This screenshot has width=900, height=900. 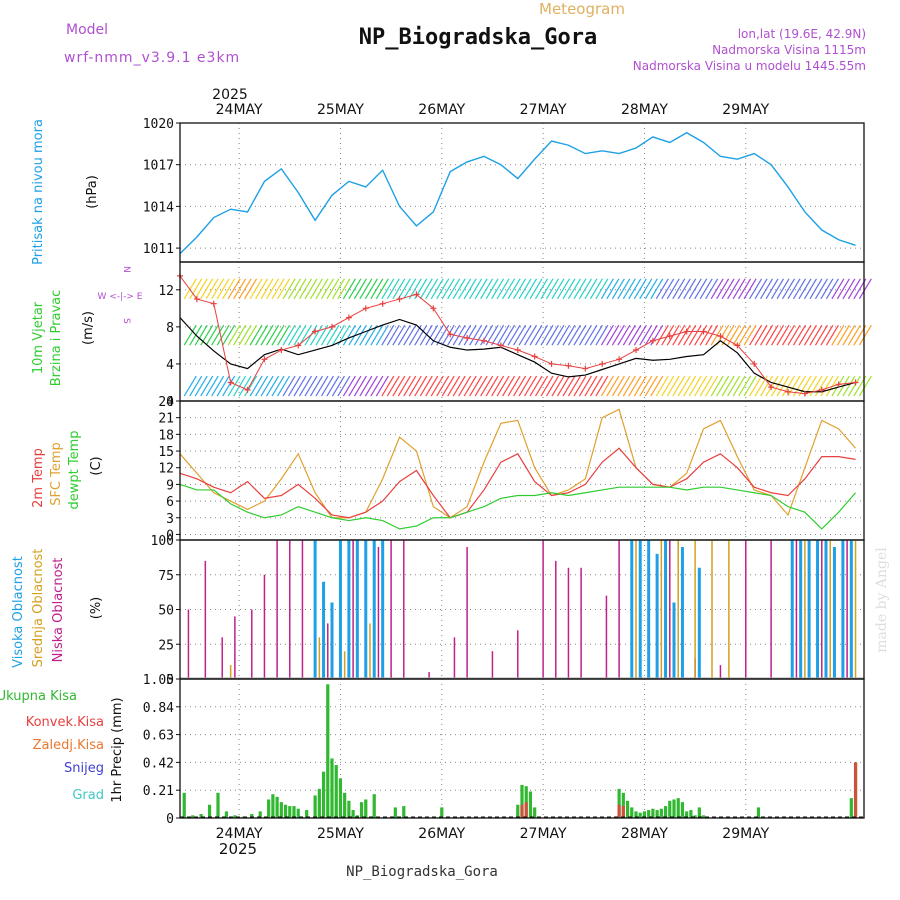 I want to click on wind-tick-label: 0, so click(x=170, y=402).